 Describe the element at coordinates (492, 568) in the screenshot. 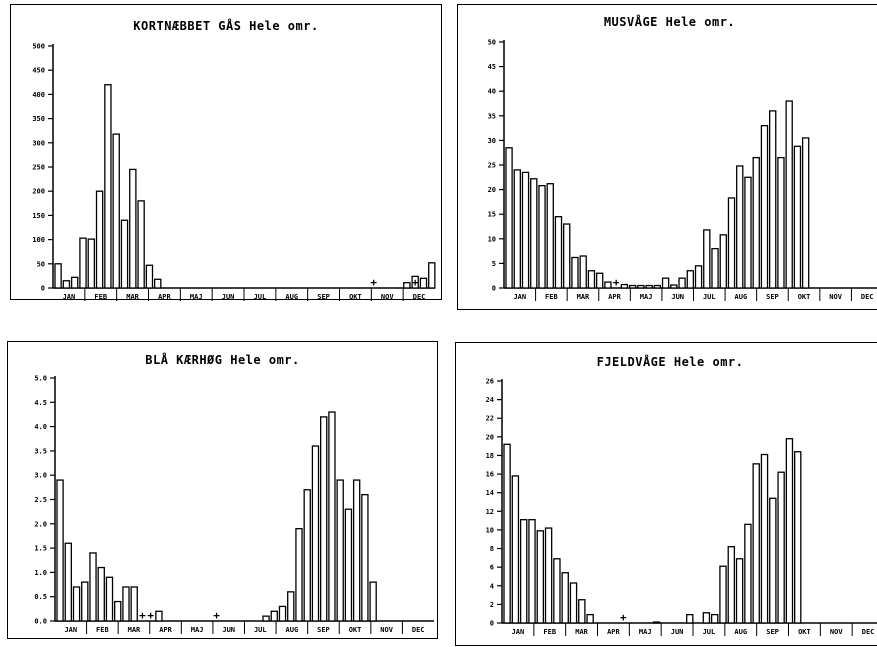

I see `y-tick-label: 6` at that location.